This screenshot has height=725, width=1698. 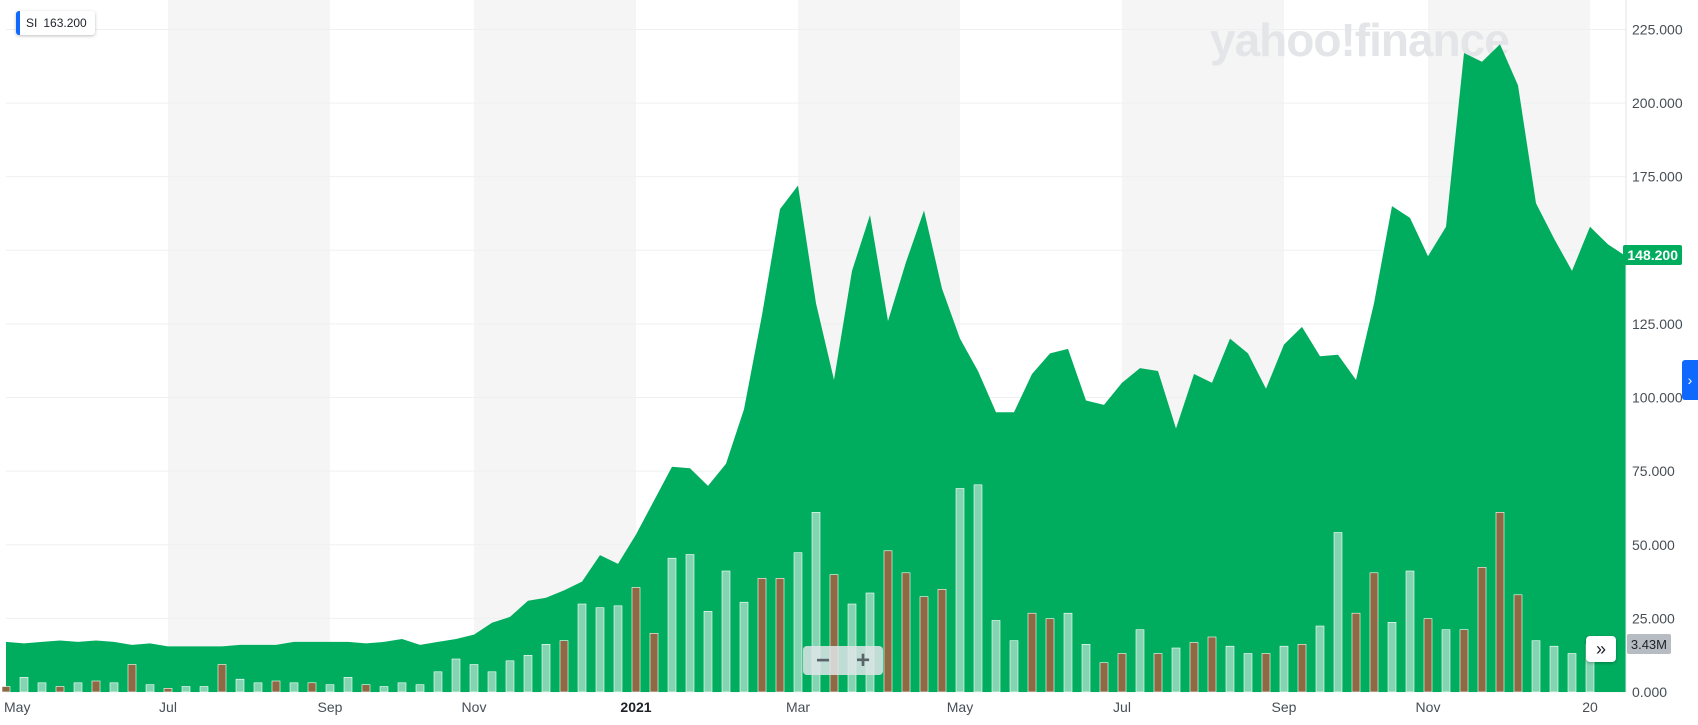 I want to click on month-band, so click(x=249, y=346).